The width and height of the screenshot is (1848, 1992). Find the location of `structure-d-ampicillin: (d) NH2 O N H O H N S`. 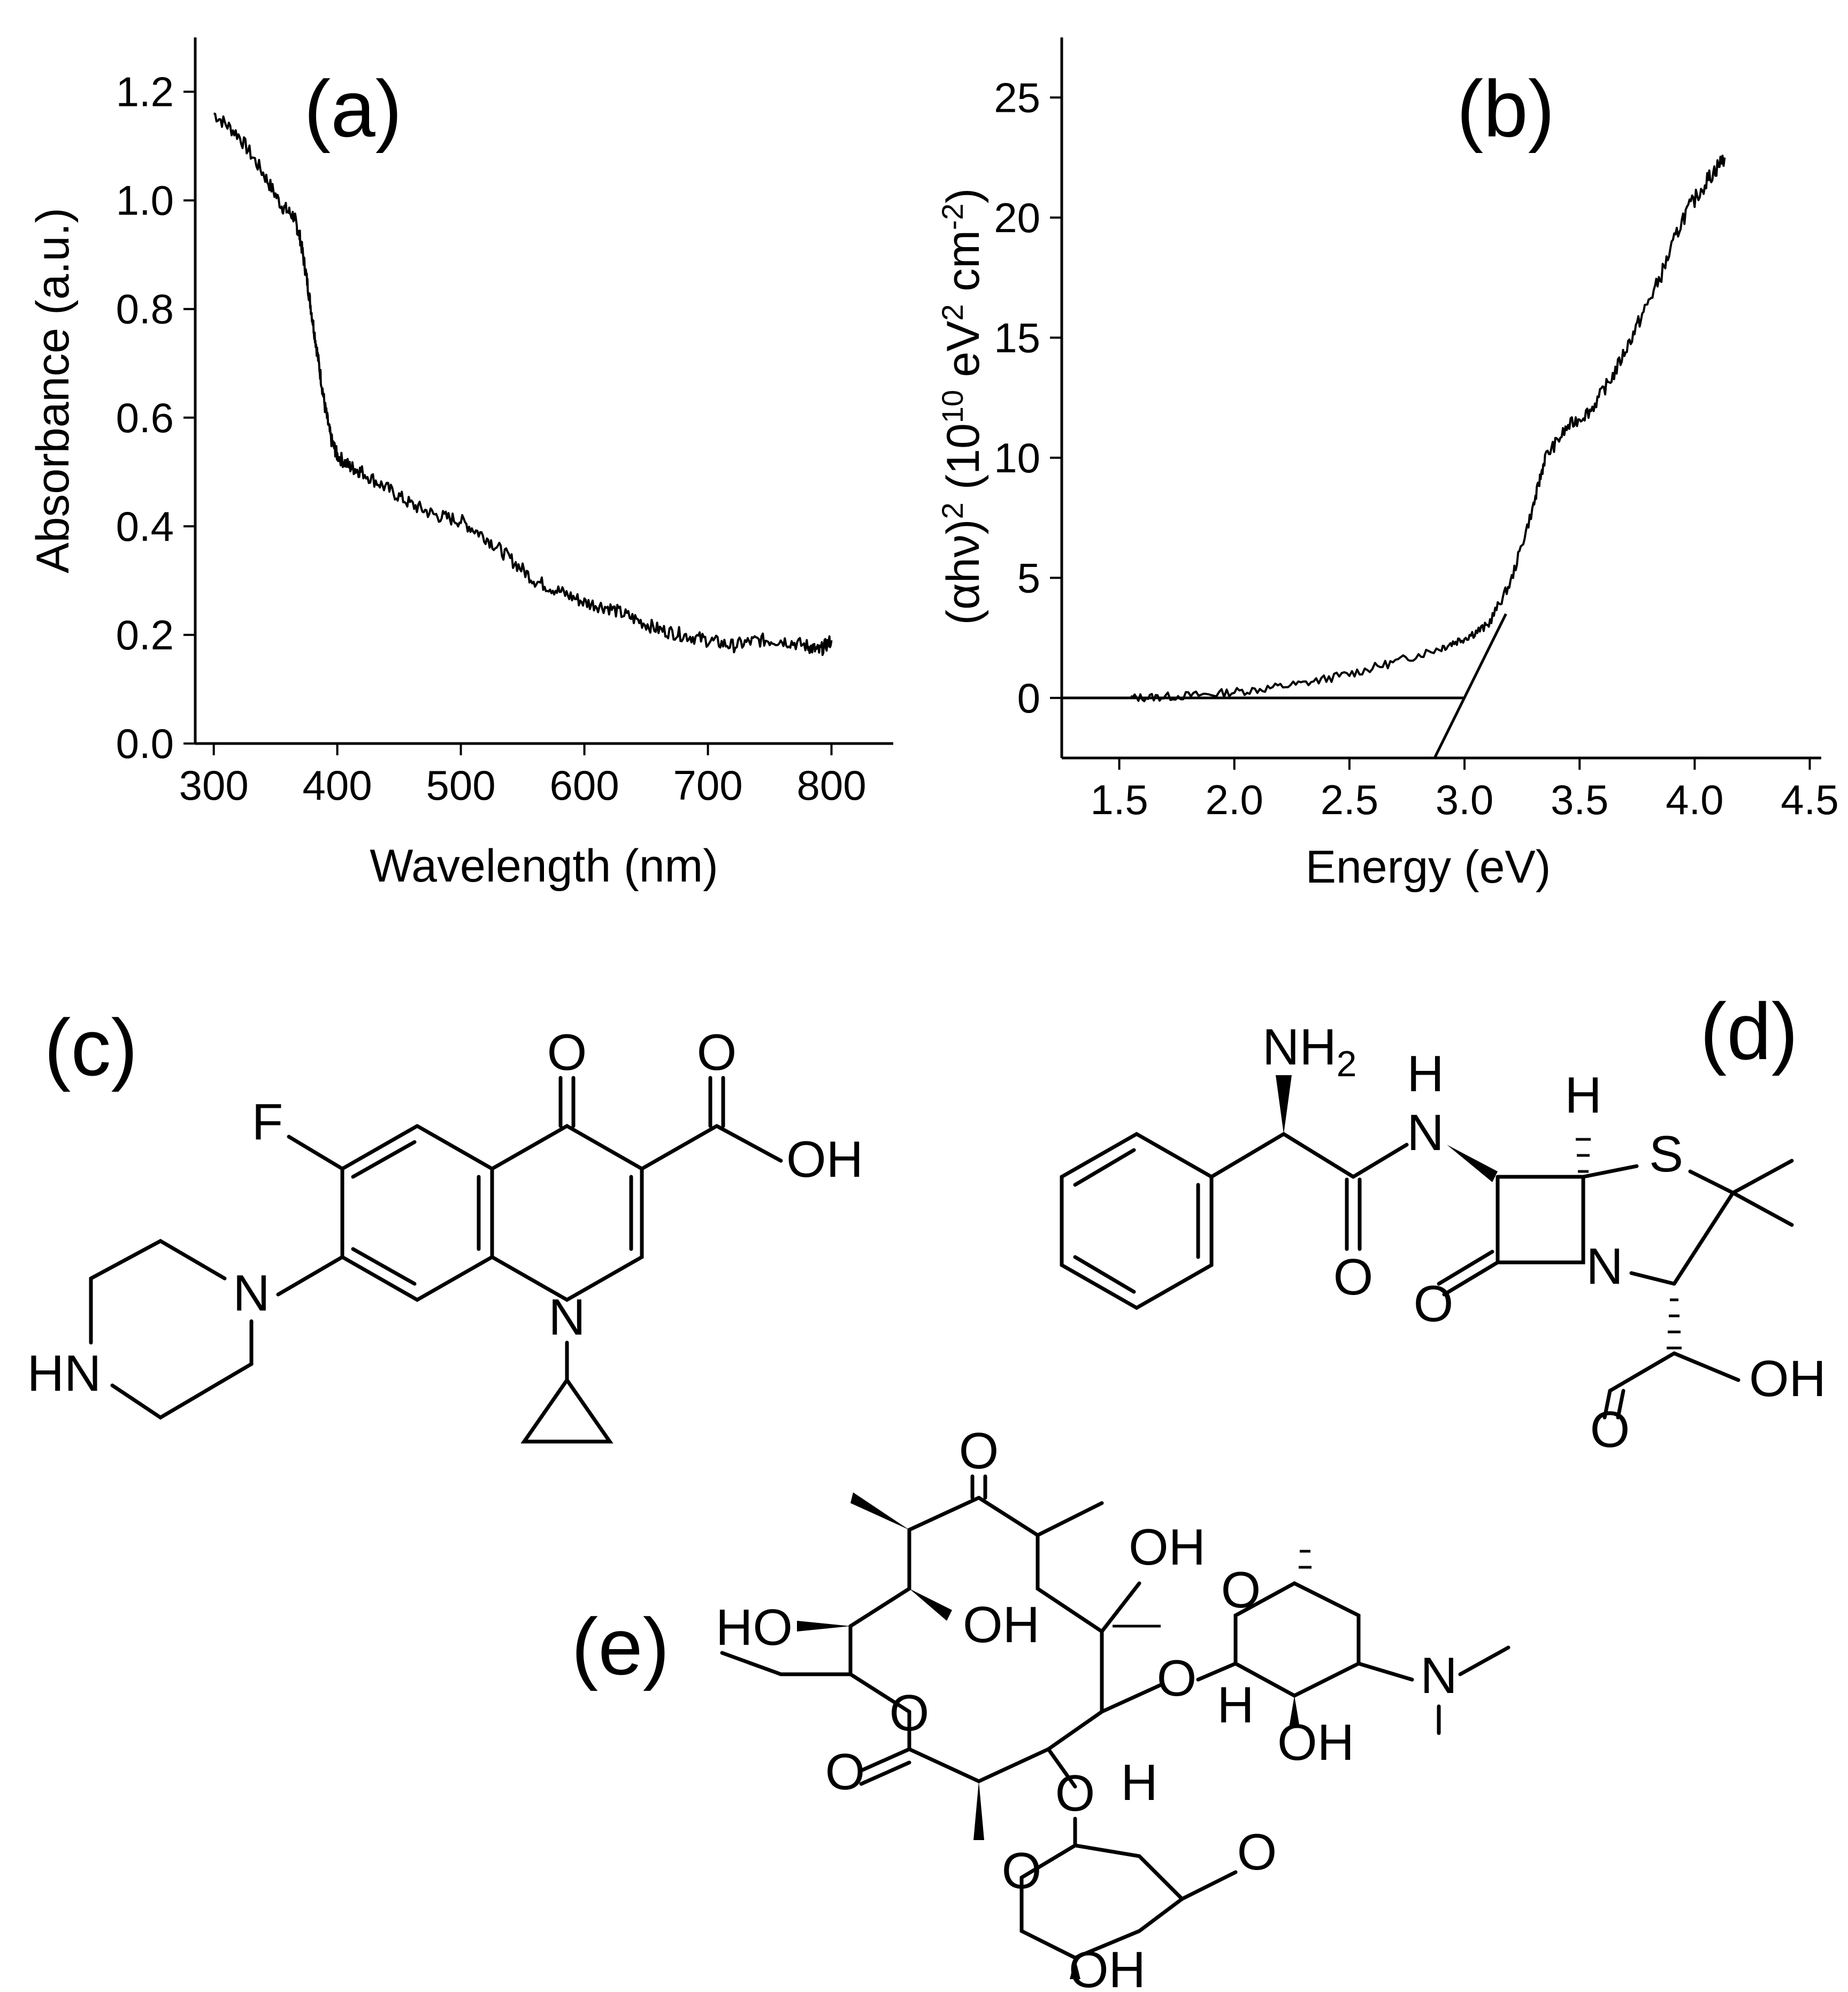

structure-d-ampicillin: (d) NH2 O N H O H N S is located at coordinates (1443, 1222).